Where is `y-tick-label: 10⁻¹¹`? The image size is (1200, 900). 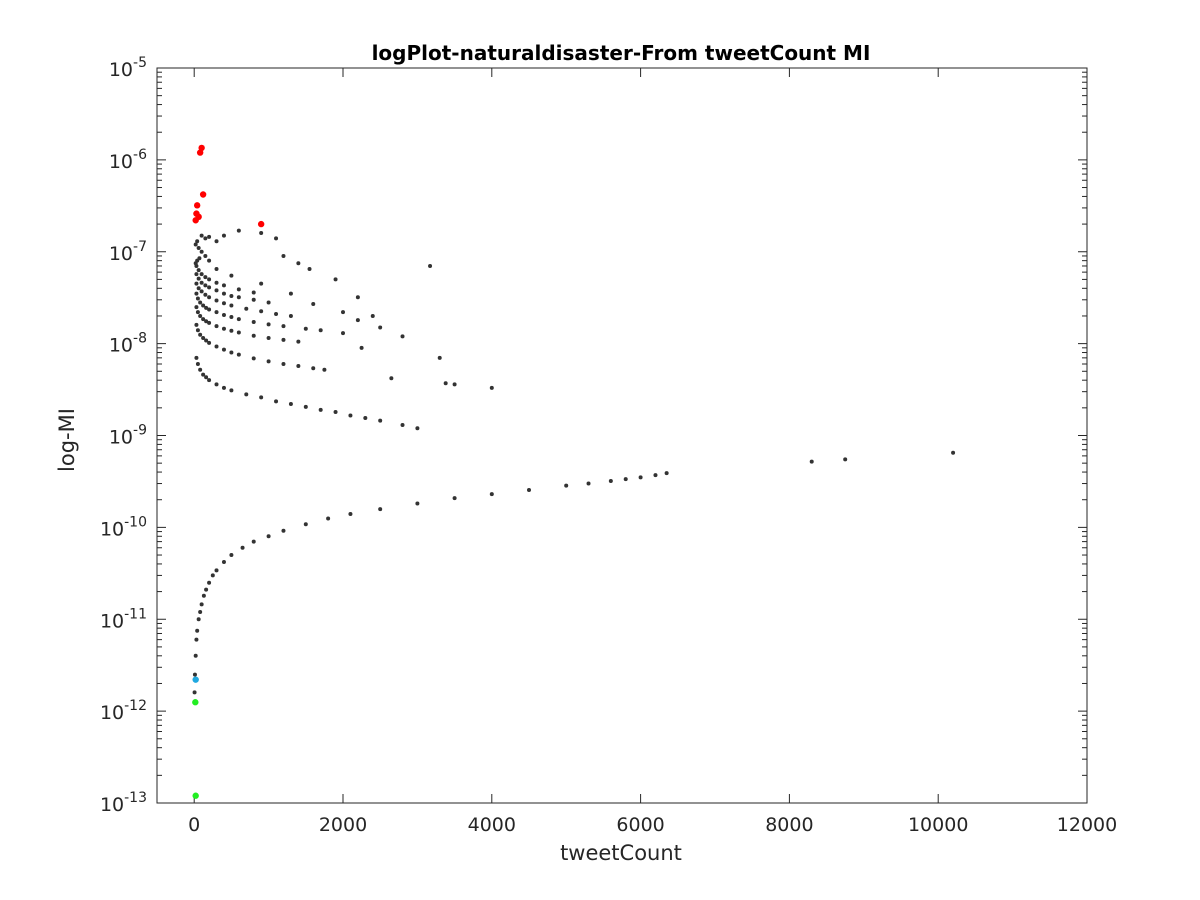 y-tick-label: 10⁻¹¹ is located at coordinates (123, 619).